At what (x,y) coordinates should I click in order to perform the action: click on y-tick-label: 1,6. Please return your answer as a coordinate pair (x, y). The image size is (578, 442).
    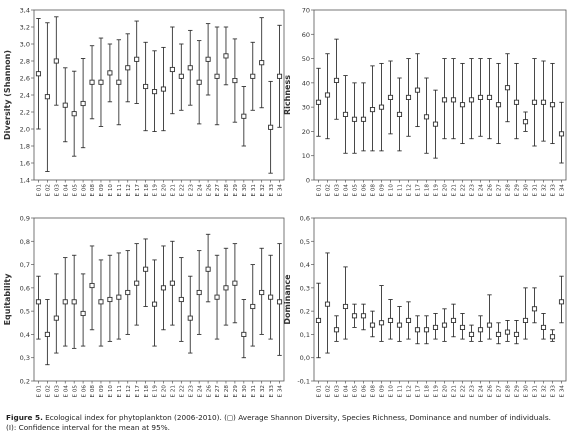
    Looking at the image, I should click on (25, 164).